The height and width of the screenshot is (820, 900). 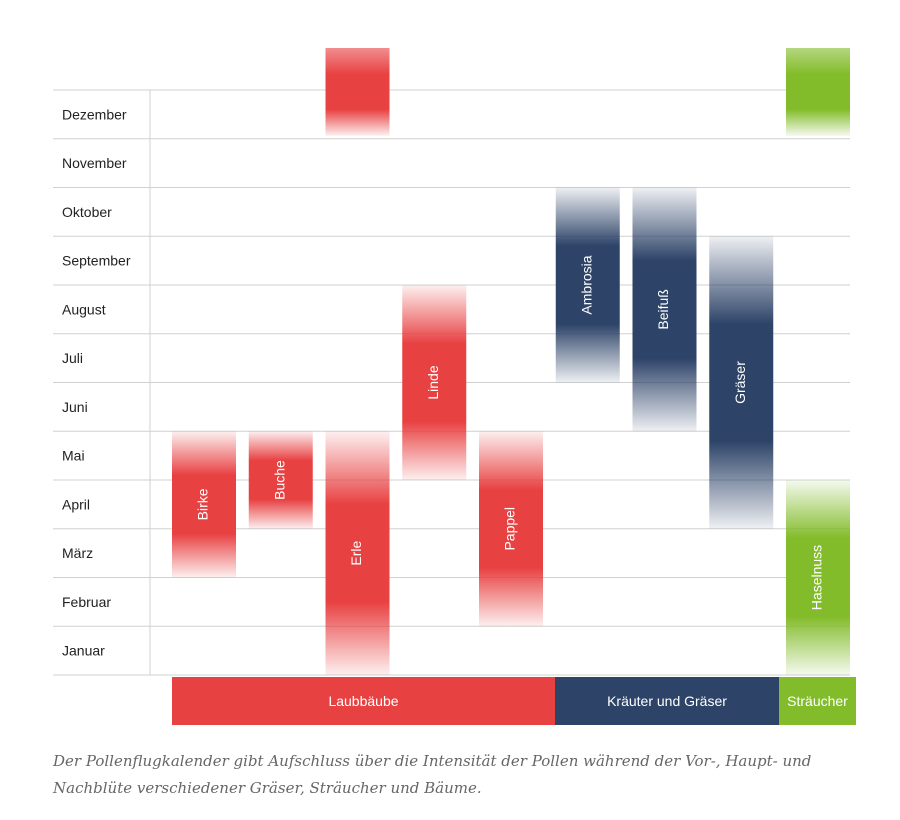 I want to click on month-label: August, so click(x=84, y=309).